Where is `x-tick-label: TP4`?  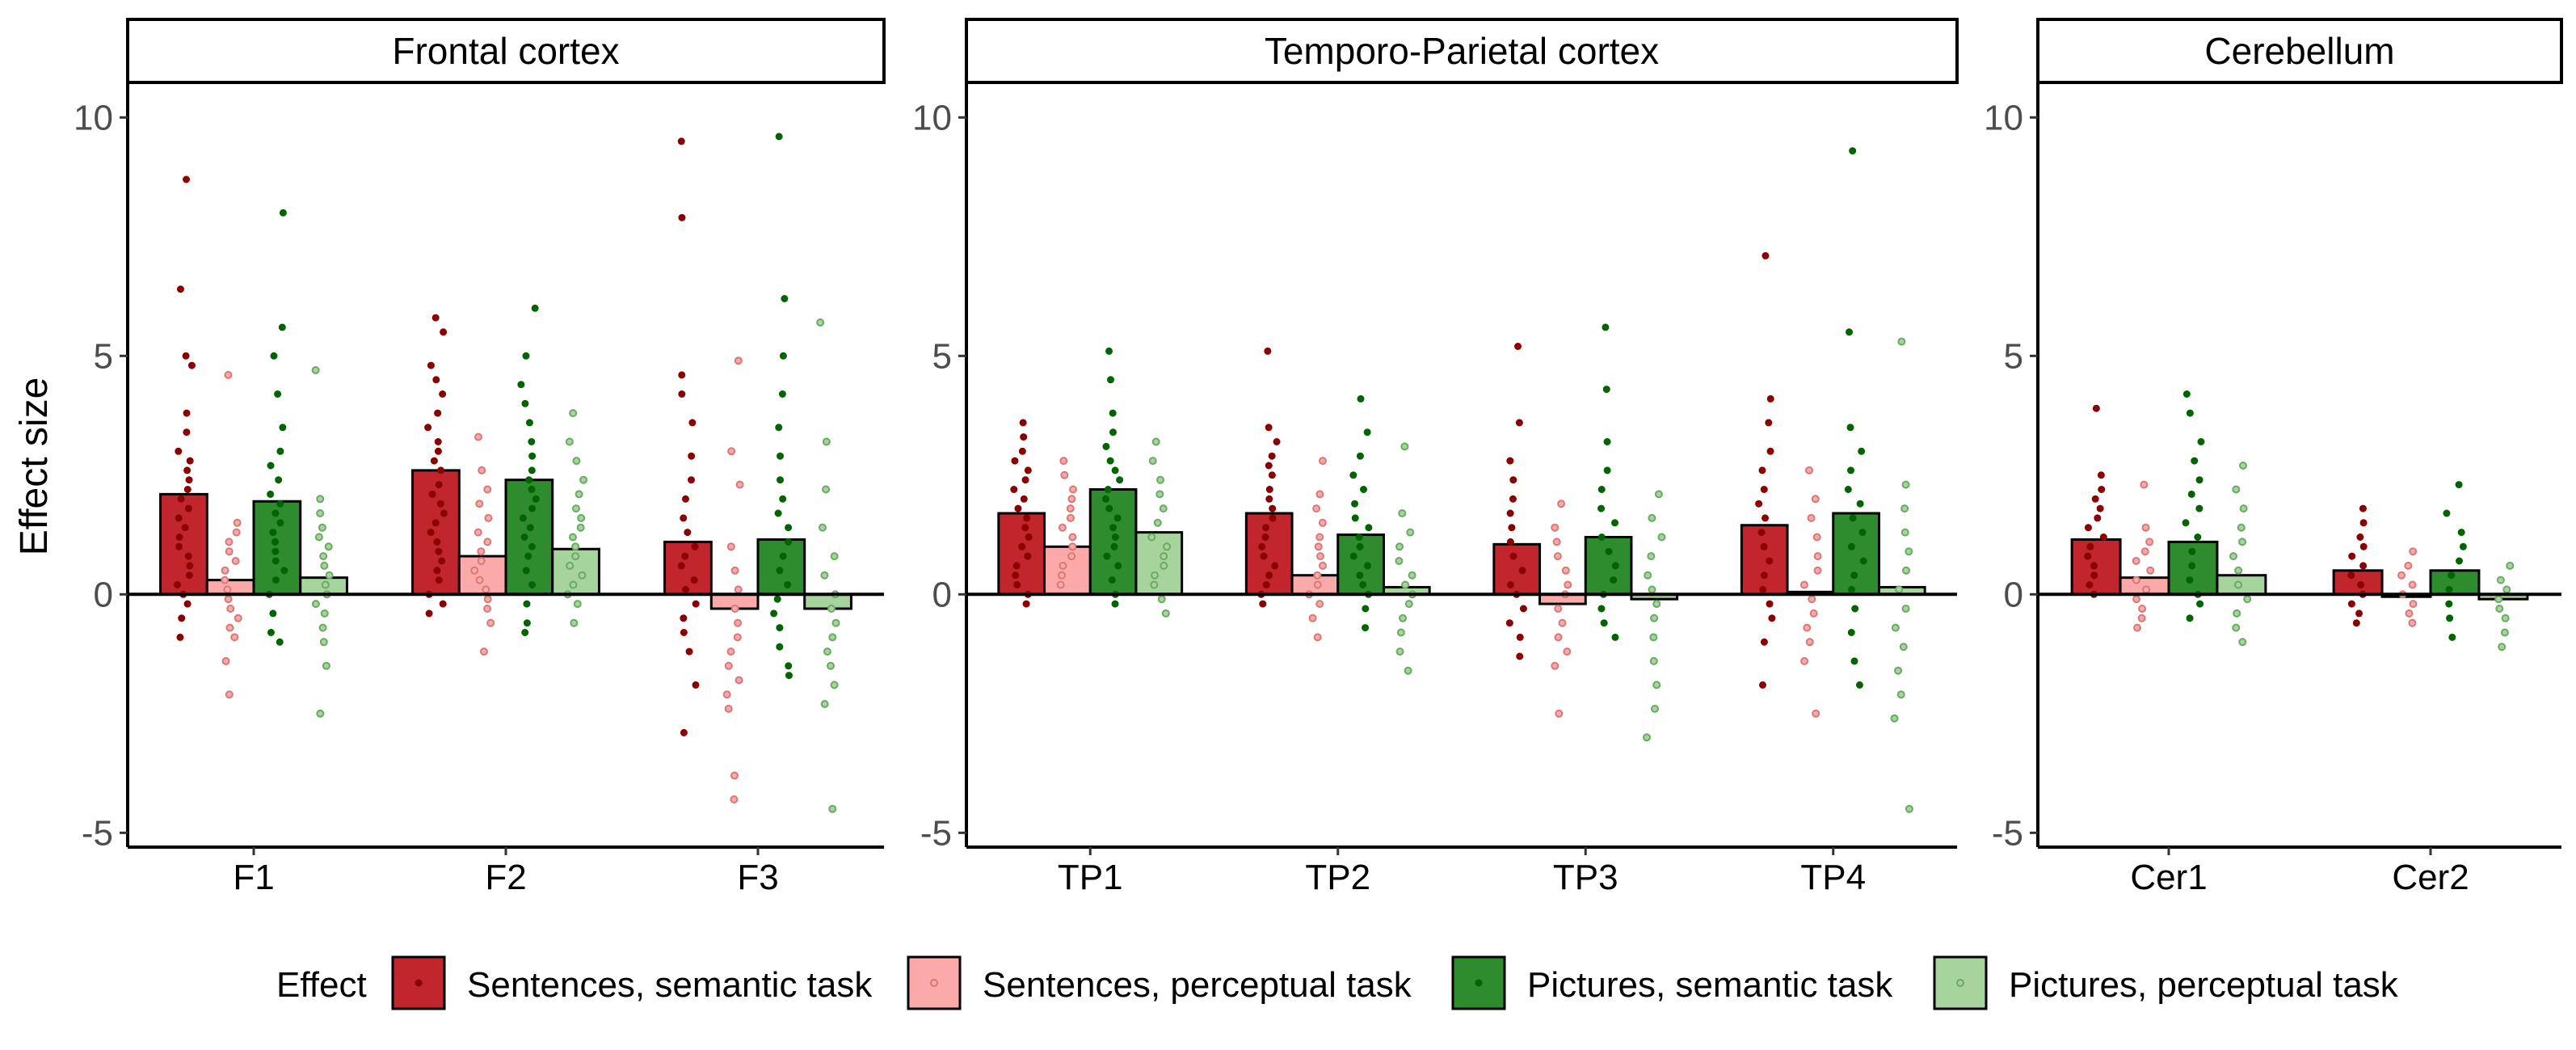 x-tick-label: TP4 is located at coordinates (1833, 877).